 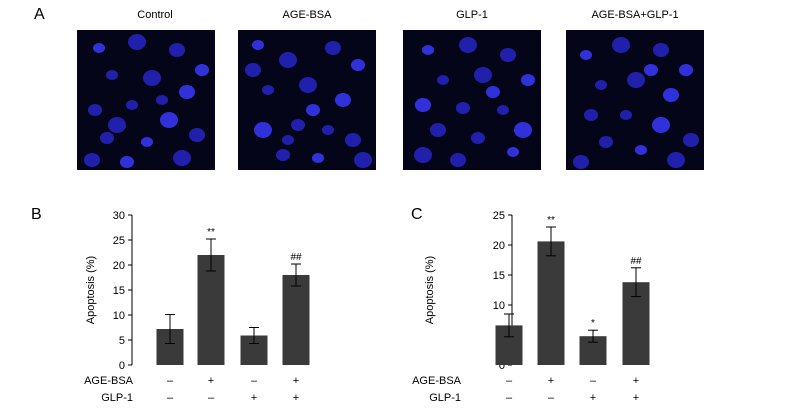 What do you see at coordinates (36, 214) in the screenshot?
I see `panel-label-b: B` at bounding box center [36, 214].